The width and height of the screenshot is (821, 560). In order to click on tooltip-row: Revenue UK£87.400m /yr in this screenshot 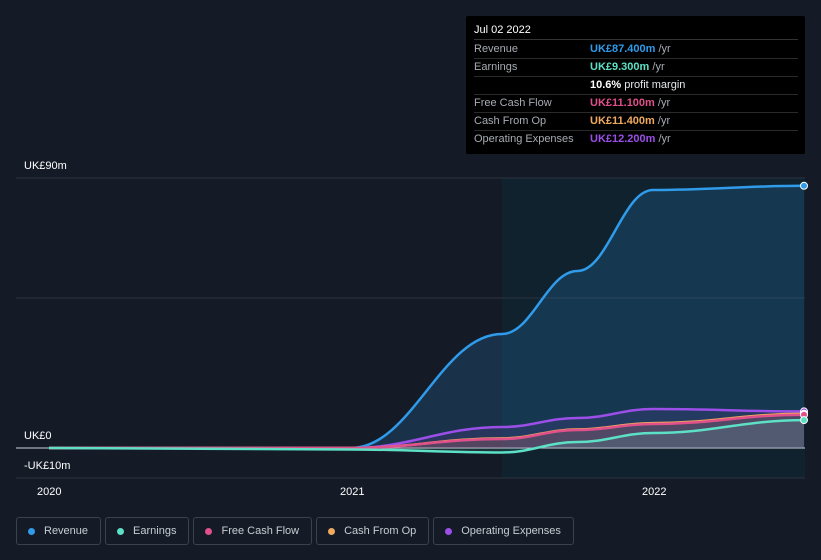, I will do `click(636, 50)`.